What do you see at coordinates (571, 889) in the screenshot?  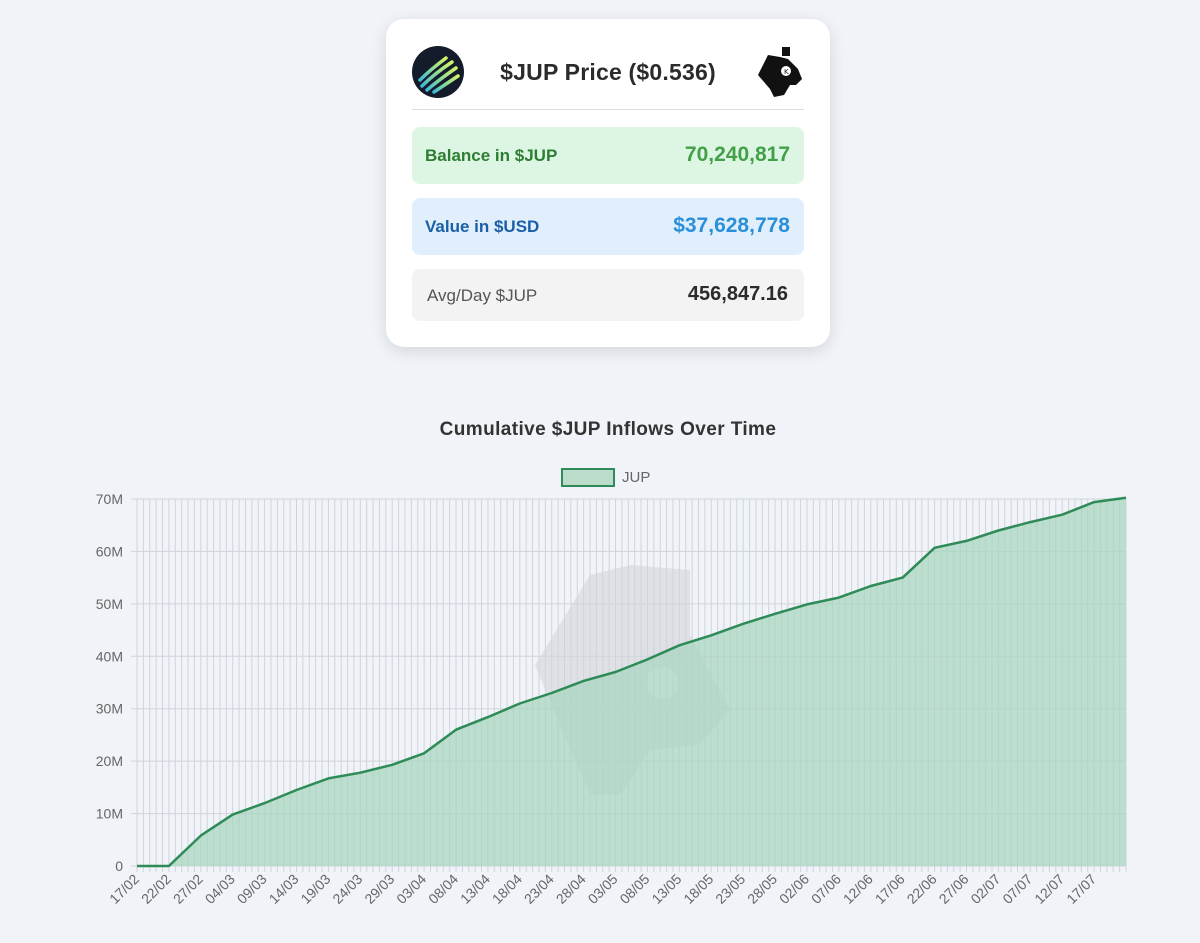 I see `x-tick-label: 28/04` at bounding box center [571, 889].